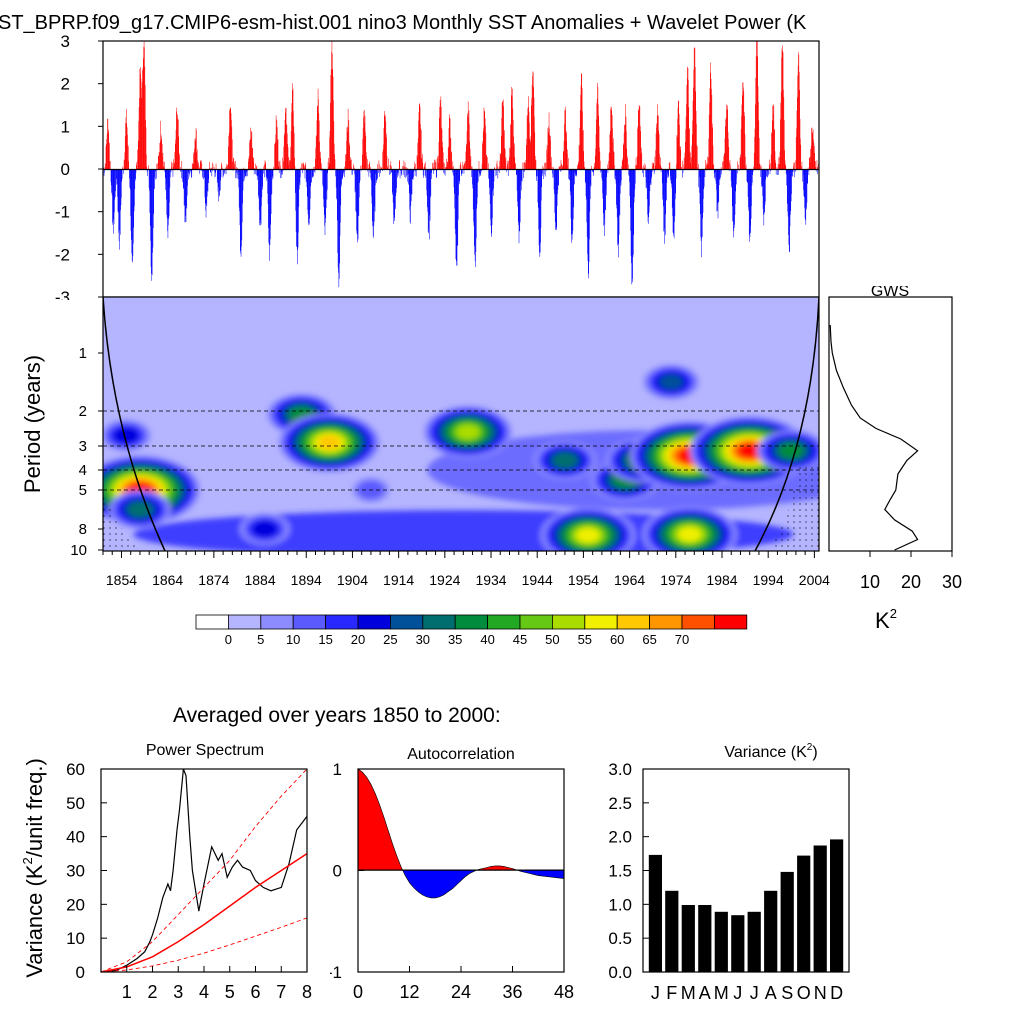 Image resolution: width=1024 pixels, height=1024 pixels. Describe the element at coordinates (83, 353) in the screenshot. I see `wavelet-ytick-label: 1` at that location.